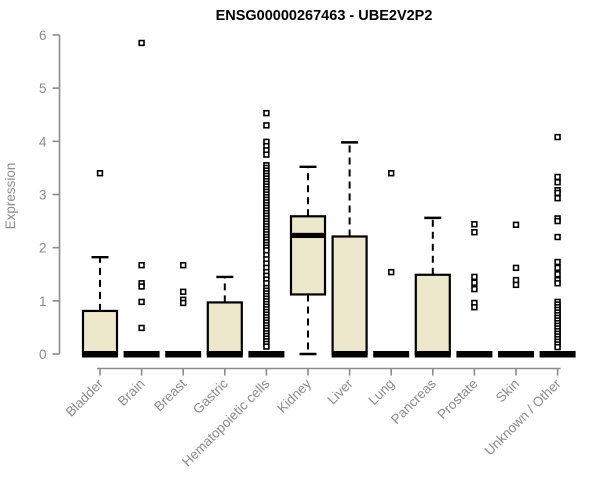  I want to click on x-tick-label: Kidney, so click(294, 396).